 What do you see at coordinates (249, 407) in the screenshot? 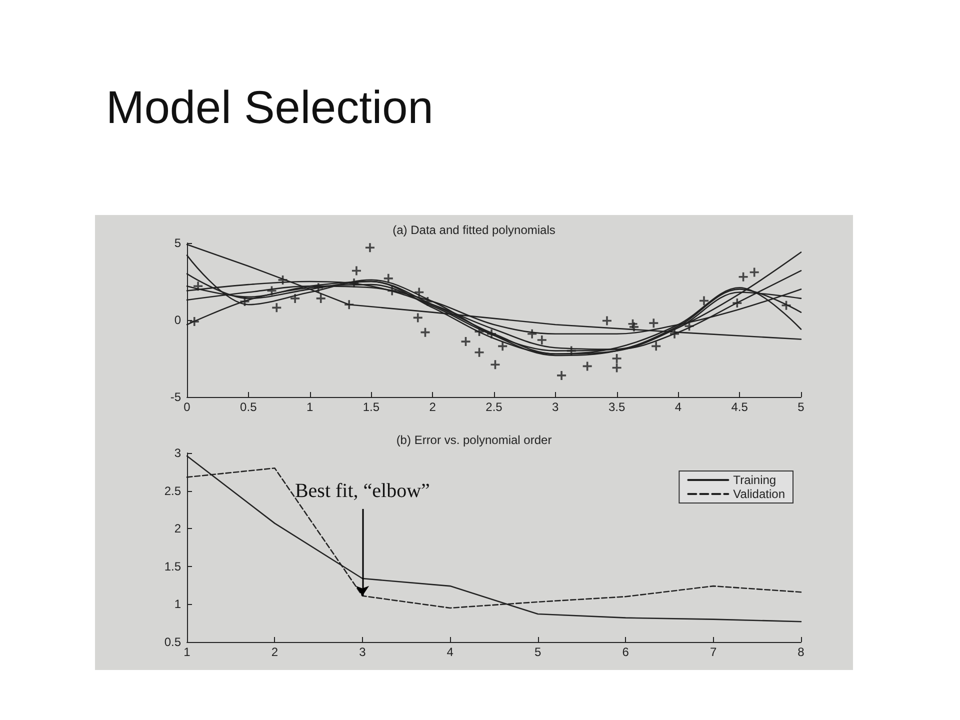
I see `x-tick-label: 0.5` at bounding box center [249, 407].